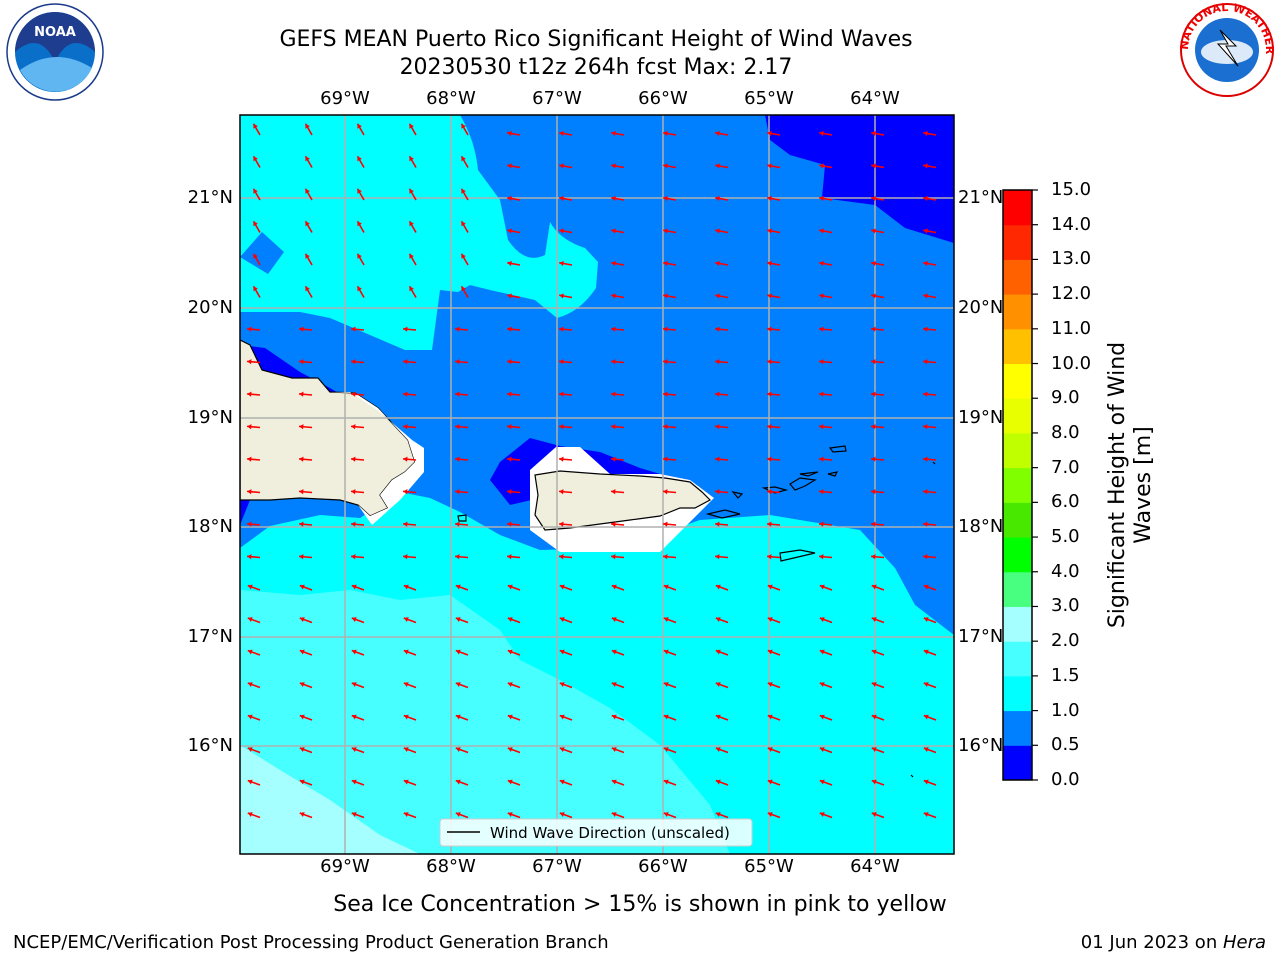 This screenshot has width=1280, height=960. I want to click on lon-label-top-65w: 65°W, so click(769, 98).